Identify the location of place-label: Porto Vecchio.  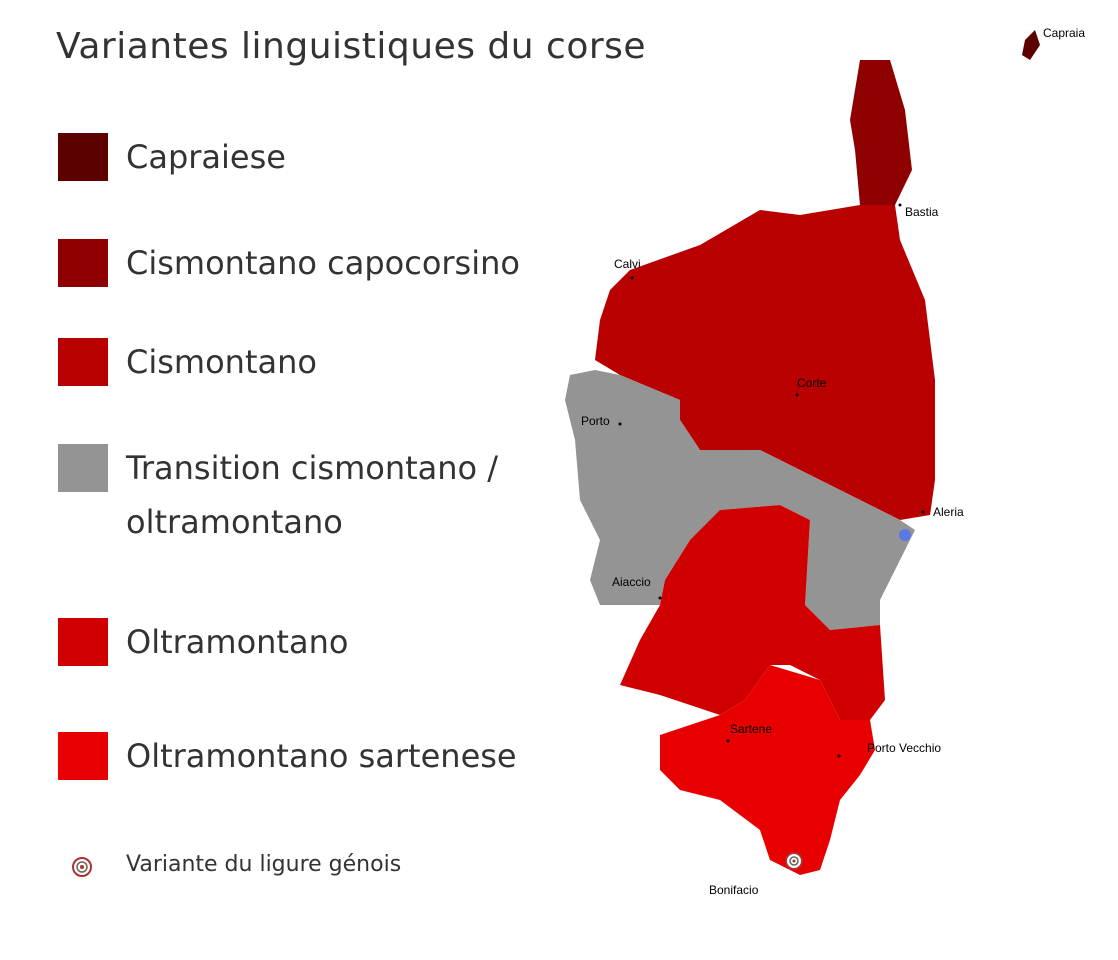
(904, 748).